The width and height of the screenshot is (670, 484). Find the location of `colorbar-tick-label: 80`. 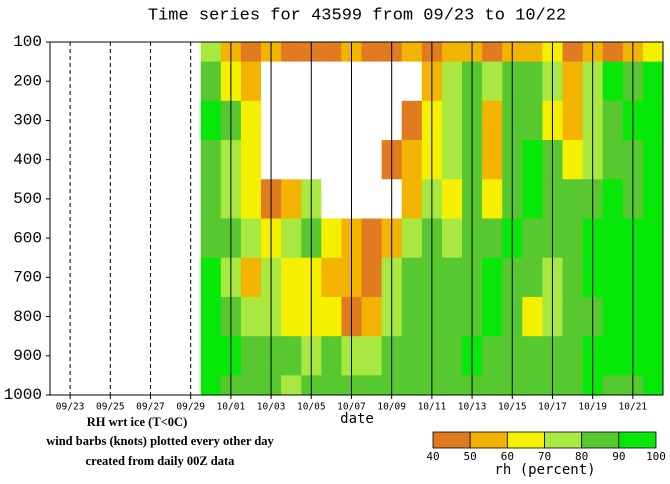

colorbar-tick-label: 80 is located at coordinates (581, 456).